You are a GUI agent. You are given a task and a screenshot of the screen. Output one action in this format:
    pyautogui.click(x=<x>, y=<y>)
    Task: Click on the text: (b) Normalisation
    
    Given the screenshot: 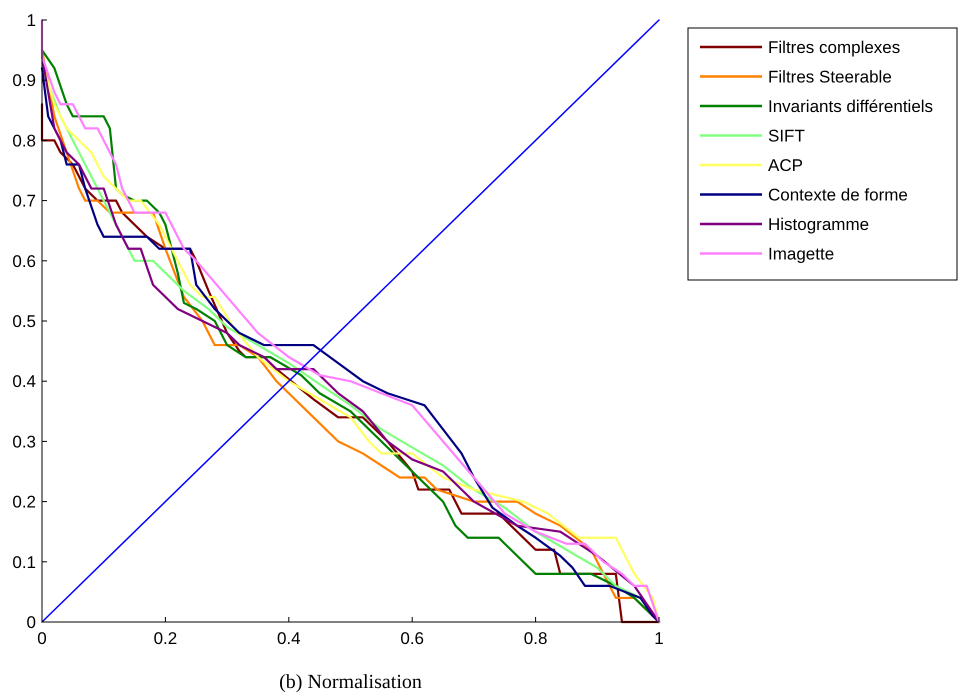 What is the action you would take?
    pyautogui.click(x=350, y=682)
    